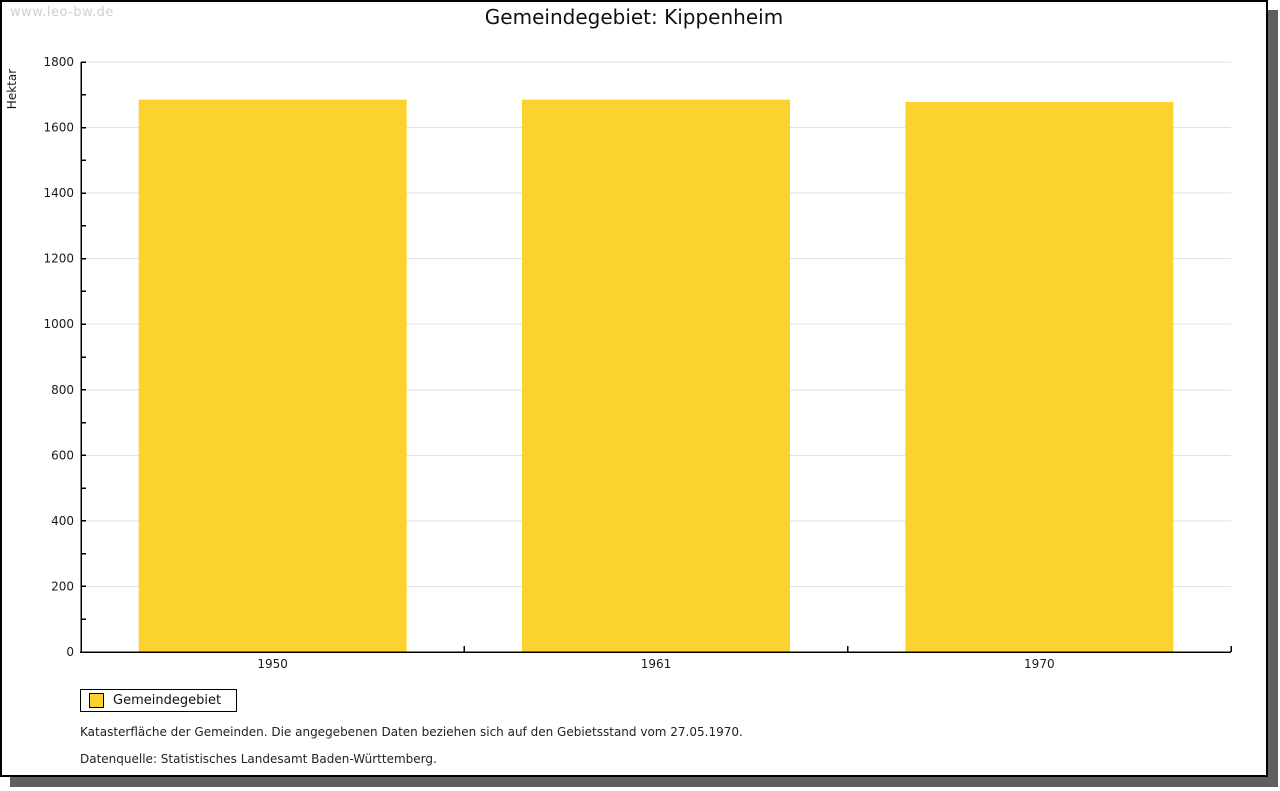 The image size is (1280, 791). Describe the element at coordinates (272, 664) in the screenshot. I see `x-tick-label: 1950` at that location.